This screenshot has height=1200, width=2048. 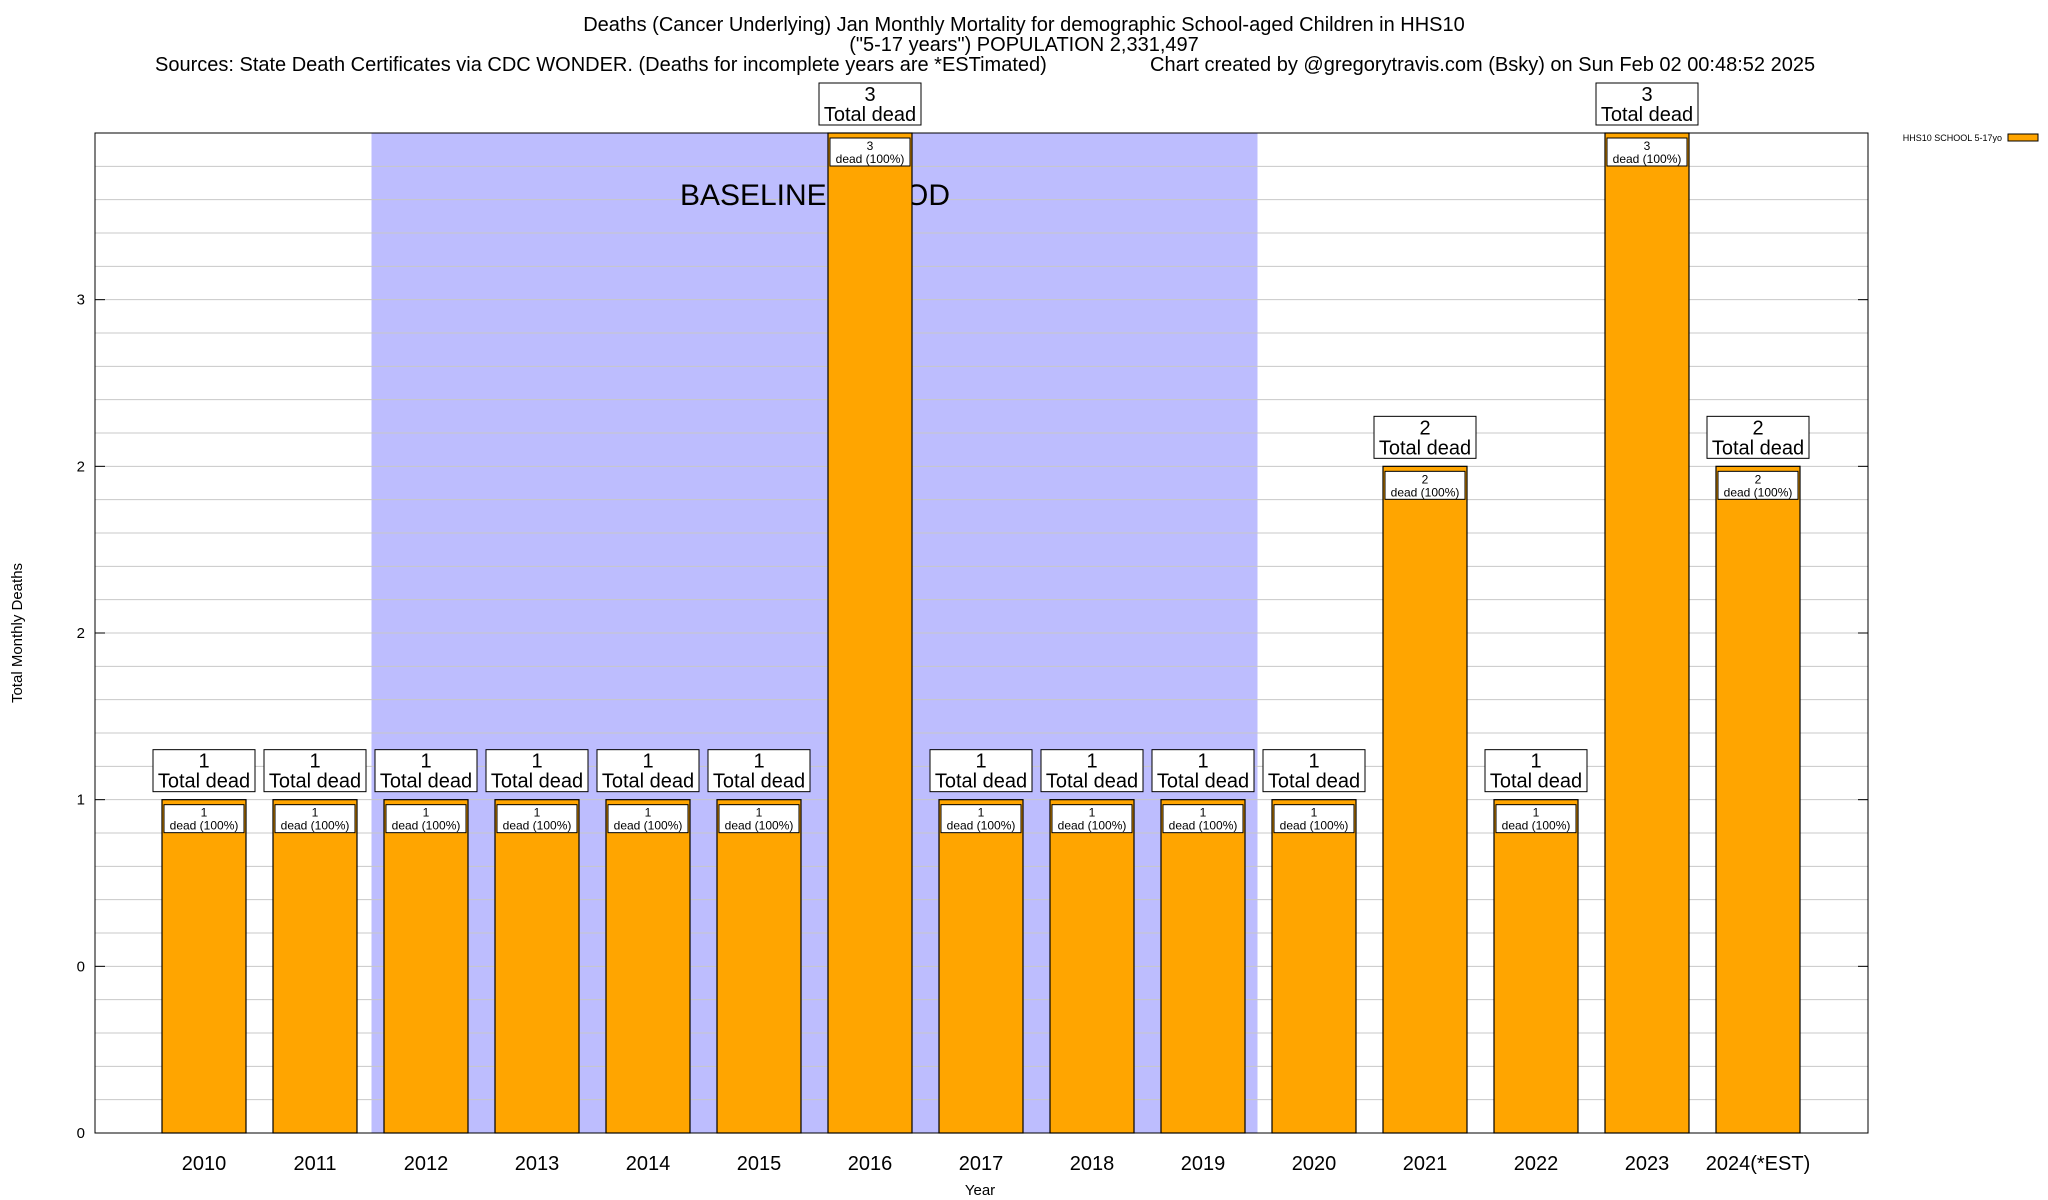 What do you see at coordinates (980, 1190) in the screenshot?
I see `x-axis-title: Year` at bounding box center [980, 1190].